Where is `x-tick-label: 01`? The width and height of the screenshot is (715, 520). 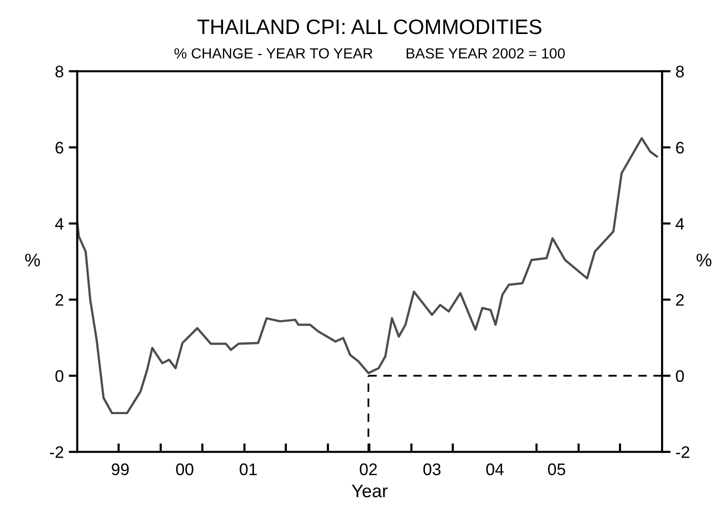
x-tick-label: 01 is located at coordinates (248, 469).